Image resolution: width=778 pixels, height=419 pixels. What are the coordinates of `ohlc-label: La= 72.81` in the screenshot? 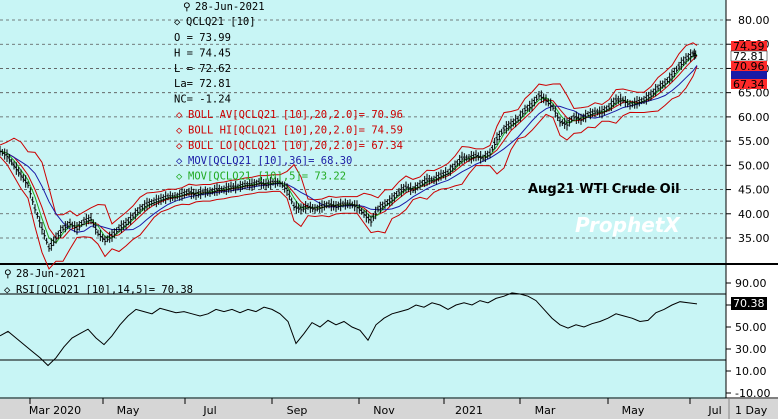 It's located at (202, 84).